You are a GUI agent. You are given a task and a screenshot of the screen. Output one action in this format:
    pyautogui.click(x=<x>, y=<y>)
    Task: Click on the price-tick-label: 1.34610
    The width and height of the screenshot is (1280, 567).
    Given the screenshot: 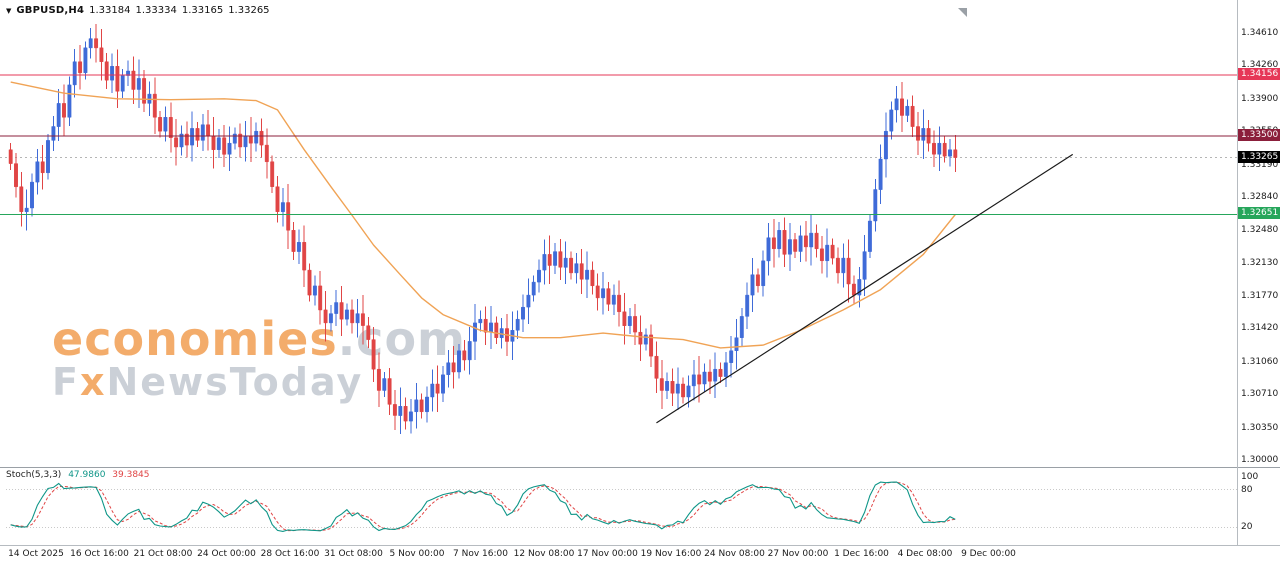 What is the action you would take?
    pyautogui.click(x=1260, y=33)
    